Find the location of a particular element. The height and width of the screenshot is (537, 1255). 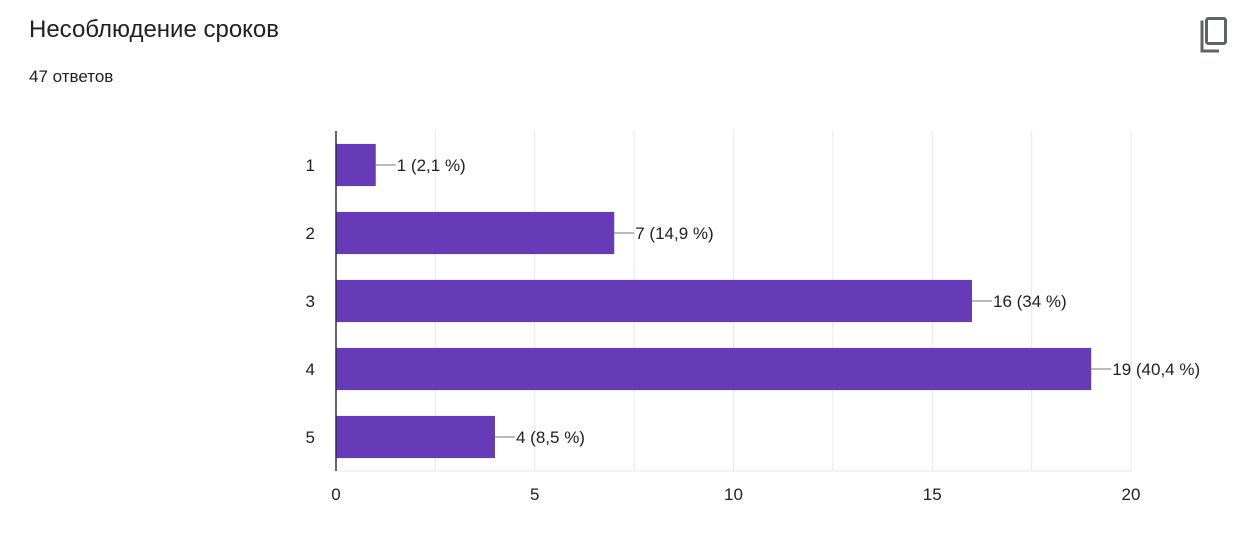

x-tick-label: 0 is located at coordinates (335, 494).